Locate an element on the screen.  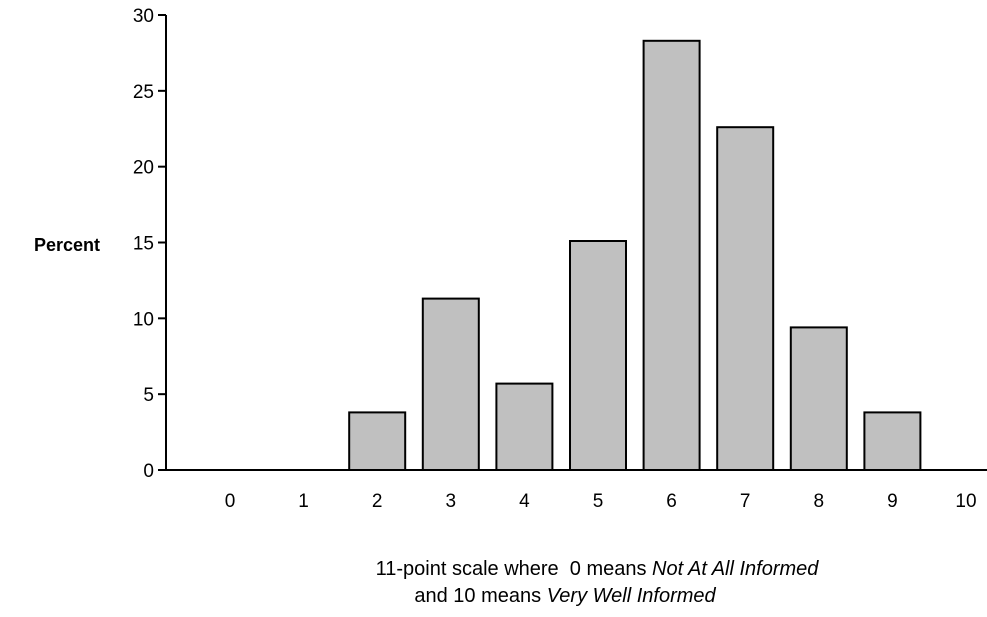
x-tick-label-6: 6 is located at coordinates (671, 501).